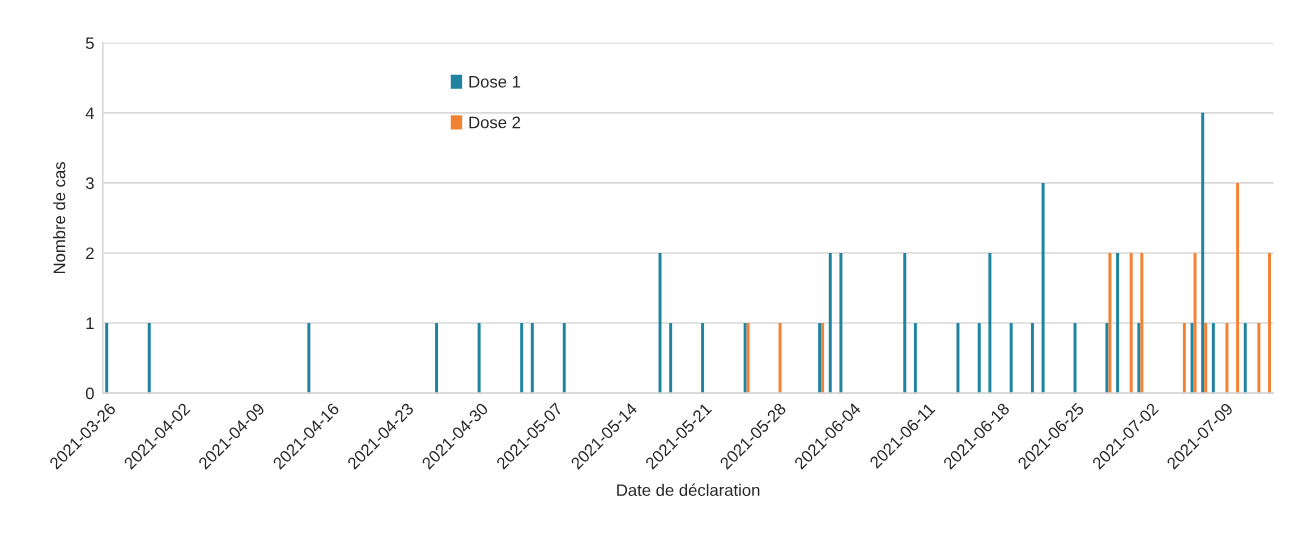 This screenshot has height=549, width=1302. I want to click on y-tick-label: 4, so click(90, 113).